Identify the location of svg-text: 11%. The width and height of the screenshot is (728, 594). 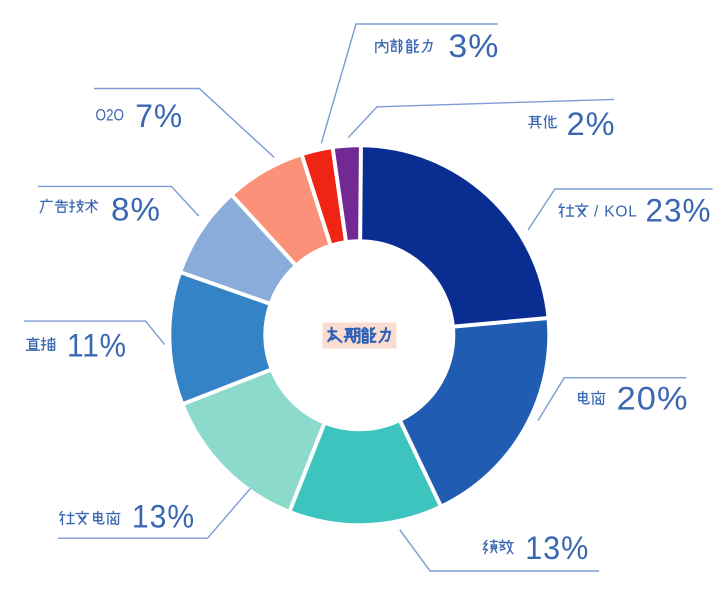
(97, 346).